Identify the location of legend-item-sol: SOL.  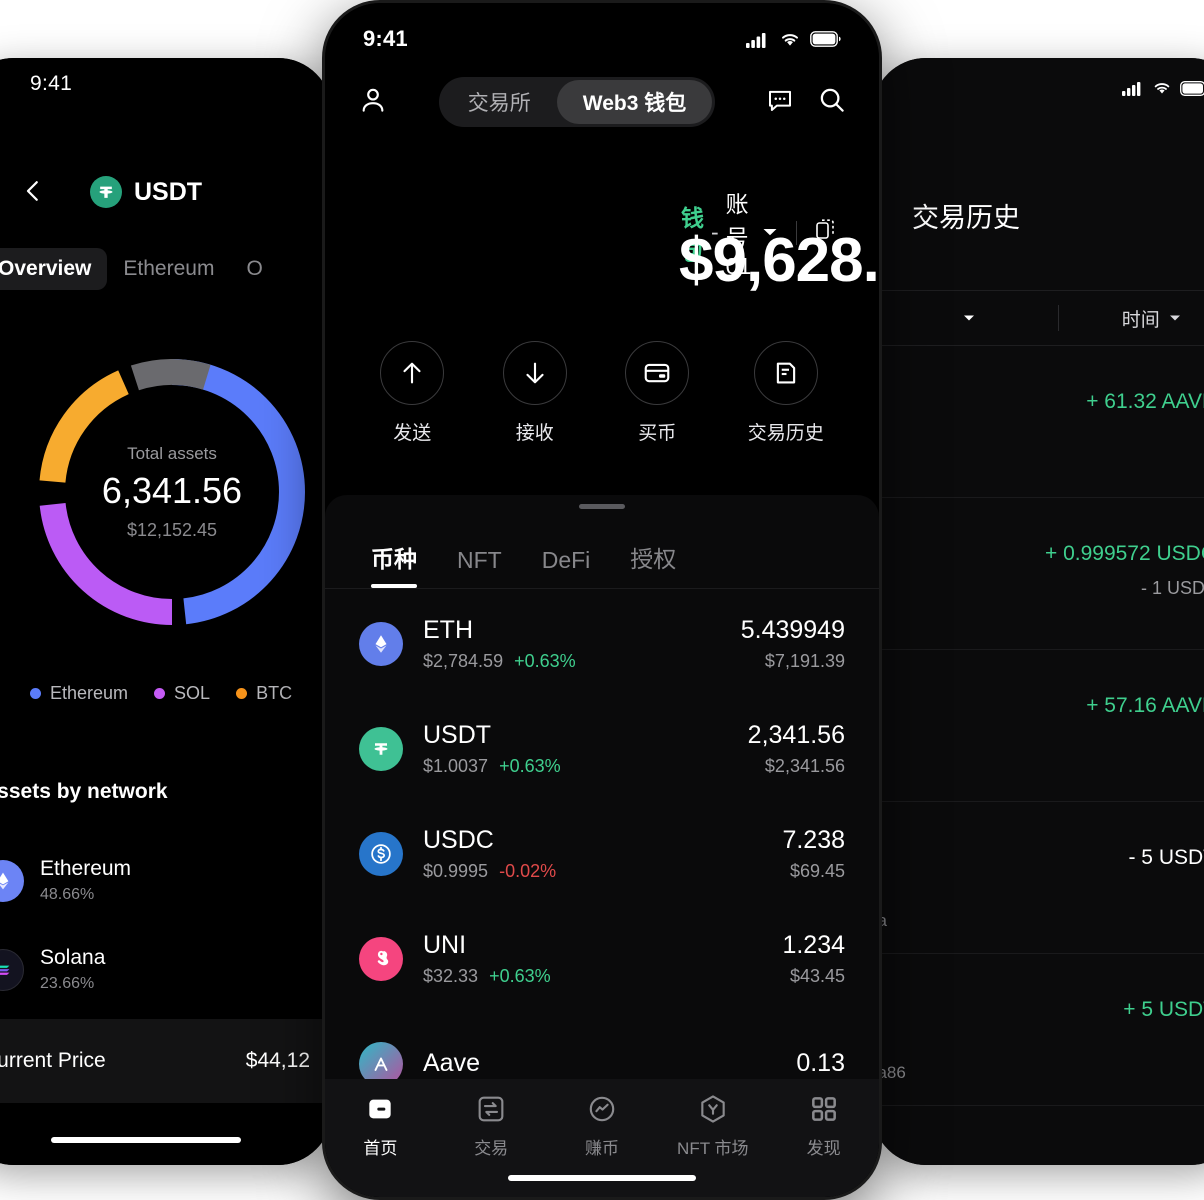
(182, 693).